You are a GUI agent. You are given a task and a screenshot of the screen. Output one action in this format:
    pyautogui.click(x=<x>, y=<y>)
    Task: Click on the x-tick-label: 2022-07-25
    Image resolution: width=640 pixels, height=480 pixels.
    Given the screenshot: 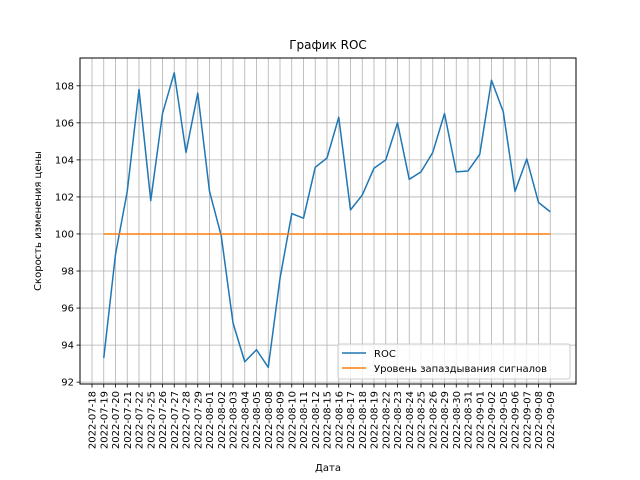 What is the action you would take?
    pyautogui.click(x=151, y=420)
    